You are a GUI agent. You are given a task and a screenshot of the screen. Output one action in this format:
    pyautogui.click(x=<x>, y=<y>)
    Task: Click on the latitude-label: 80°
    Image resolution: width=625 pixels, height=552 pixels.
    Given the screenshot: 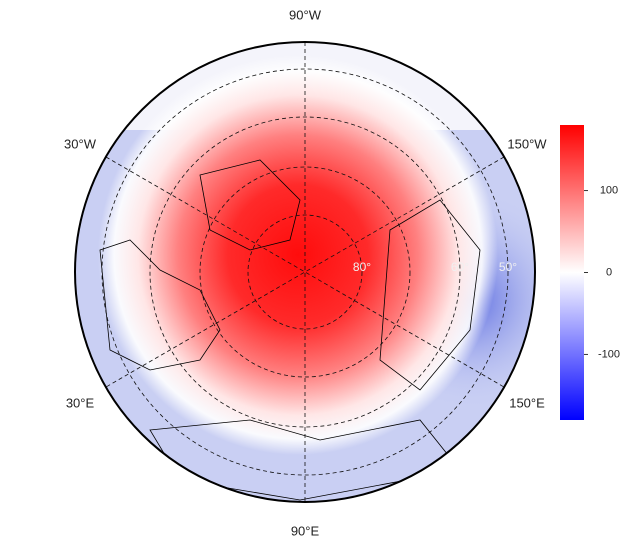 What is the action you would take?
    pyautogui.click(x=362, y=267)
    